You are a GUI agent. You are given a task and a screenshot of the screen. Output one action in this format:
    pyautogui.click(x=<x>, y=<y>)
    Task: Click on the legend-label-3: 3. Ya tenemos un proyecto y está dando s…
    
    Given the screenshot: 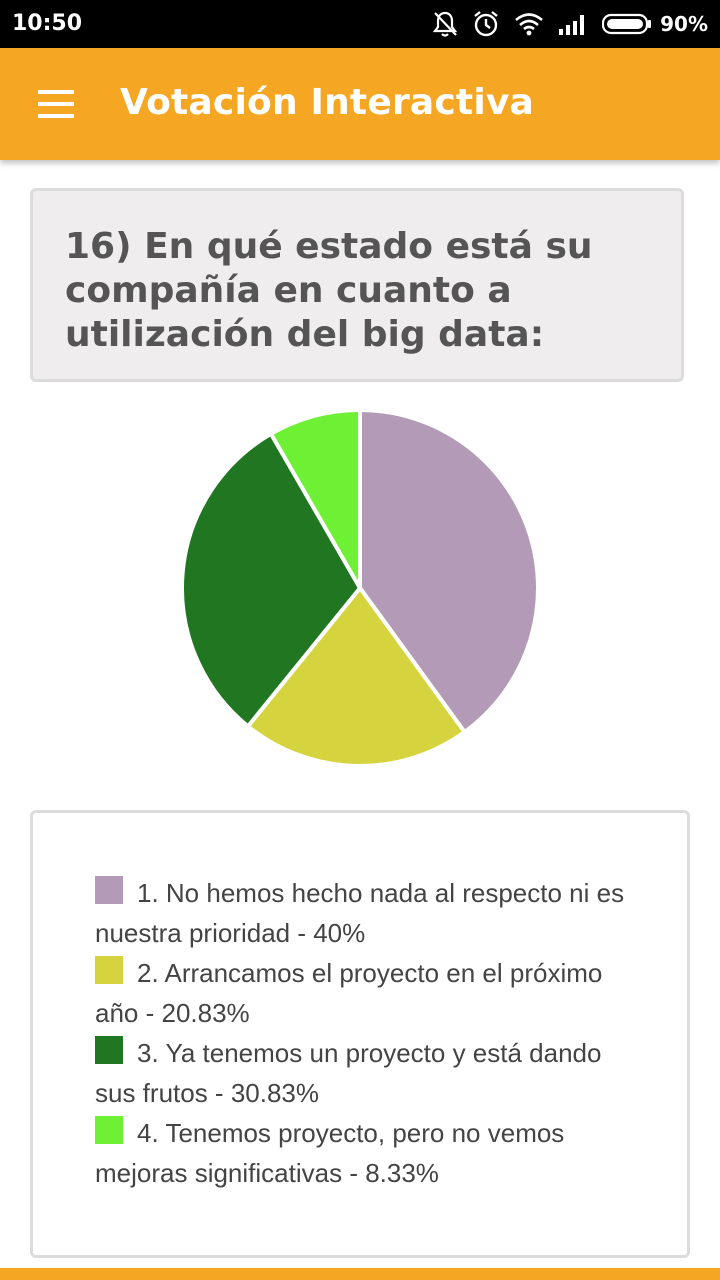 What is the action you would take?
    pyautogui.click(x=348, y=1073)
    